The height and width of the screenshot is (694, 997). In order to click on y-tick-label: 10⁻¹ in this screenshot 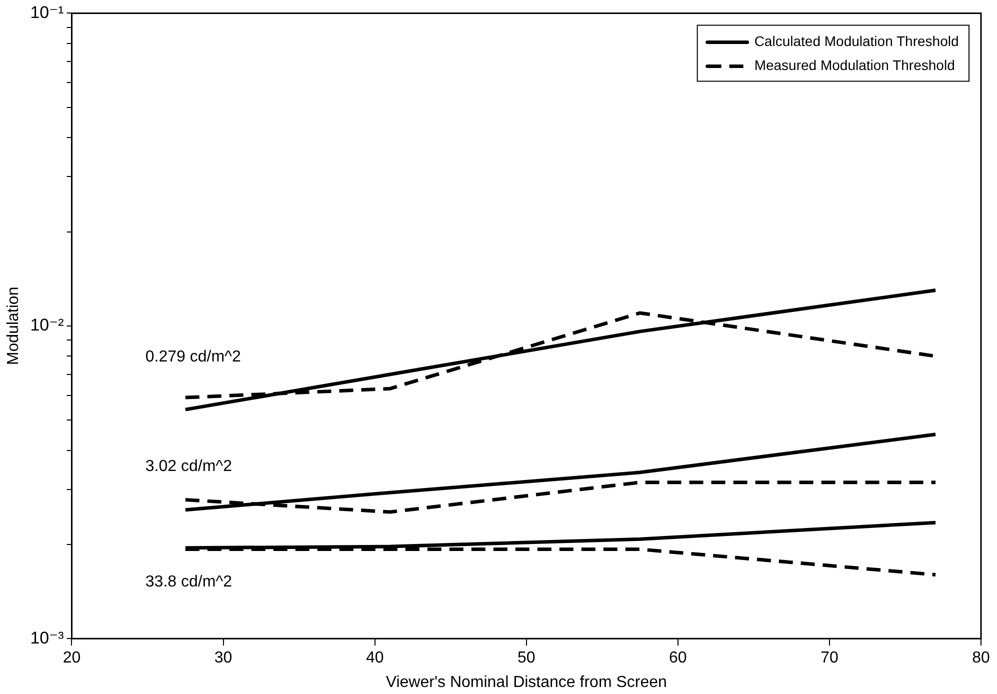, I will do `click(47, 12)`.